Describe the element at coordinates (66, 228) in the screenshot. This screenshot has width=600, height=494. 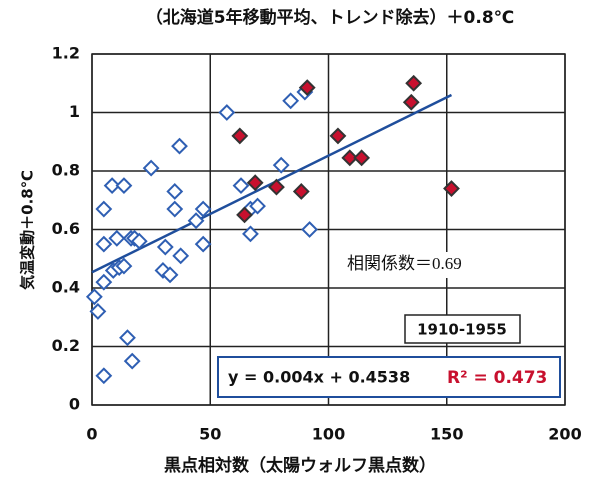
I see `y-tick-label: 0.6` at that location.